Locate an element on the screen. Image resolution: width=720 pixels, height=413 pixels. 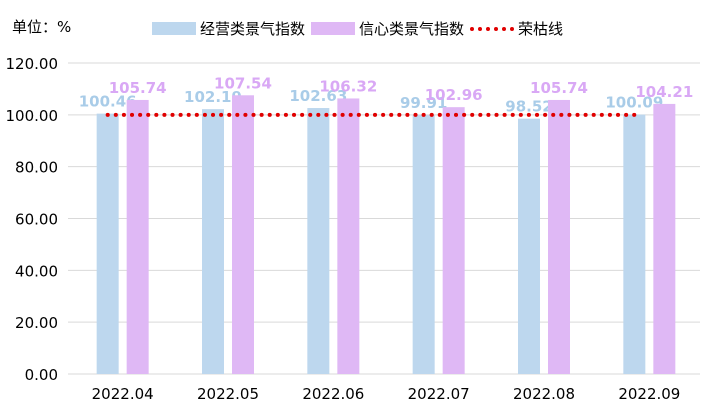
x-tick-label: 2022.05 is located at coordinates (228, 394).